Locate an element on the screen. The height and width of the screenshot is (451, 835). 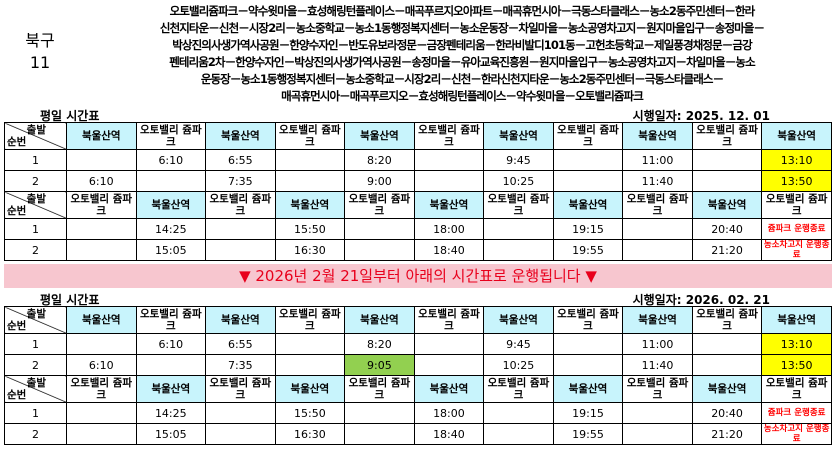
departure-time: 7:35 is located at coordinates (240, 365).